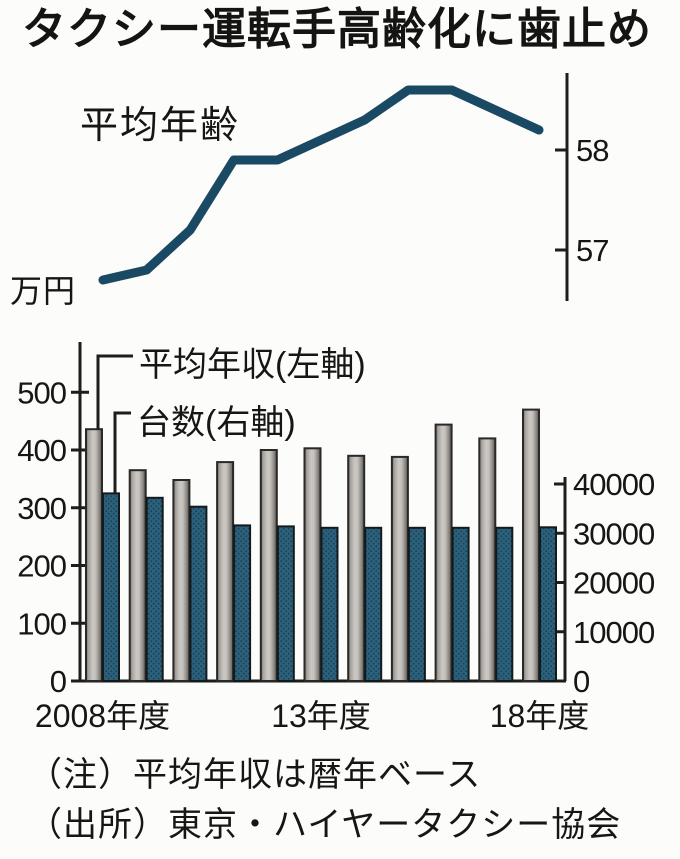 This screenshot has height=859, width=680. I want to click on footnote: （注）平均年収は暦年ベース, so click(255, 775).